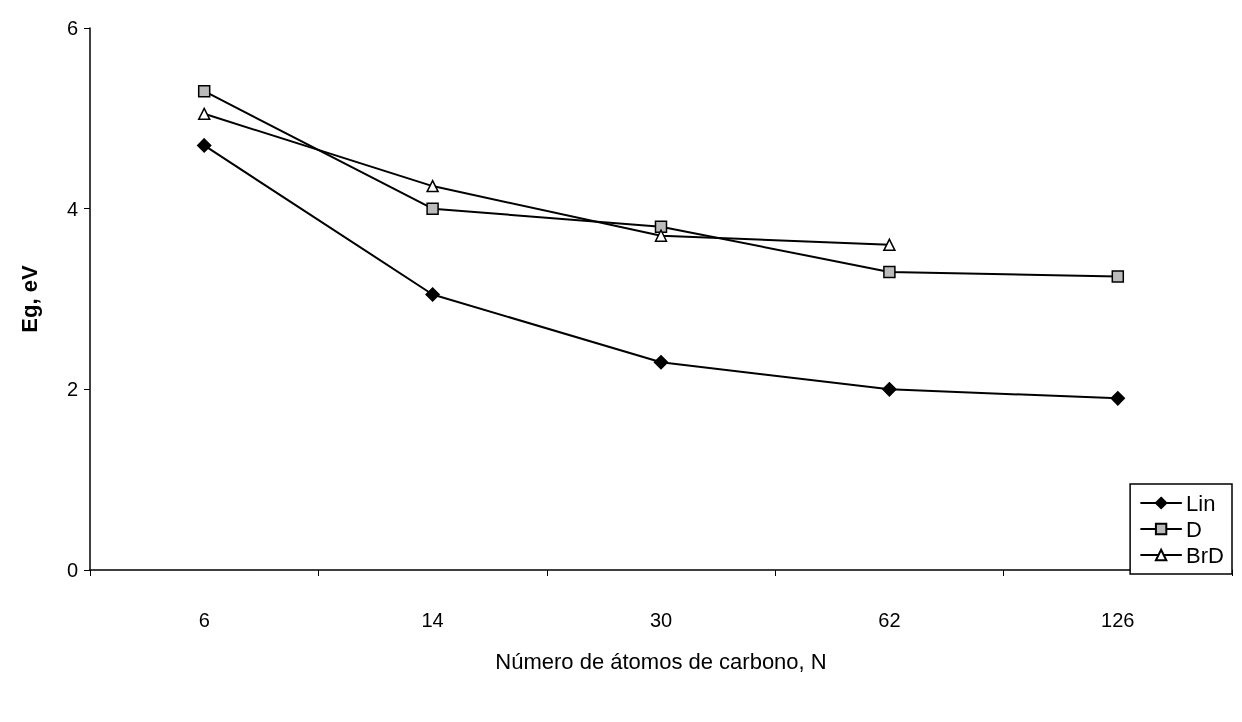  What do you see at coordinates (1118, 620) in the screenshot?
I see `x-tick-label: 126` at bounding box center [1118, 620].